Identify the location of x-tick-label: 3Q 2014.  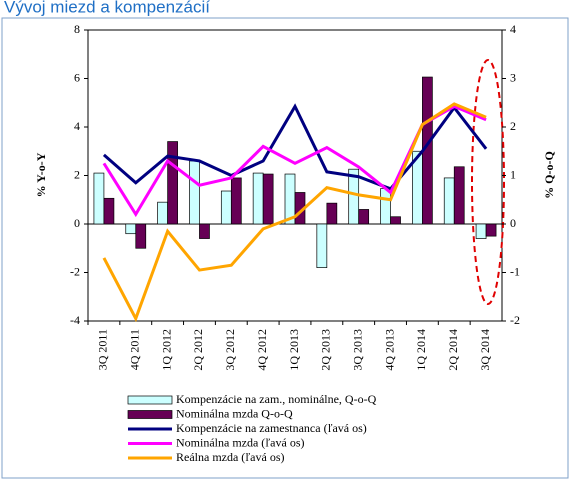
(485, 350).